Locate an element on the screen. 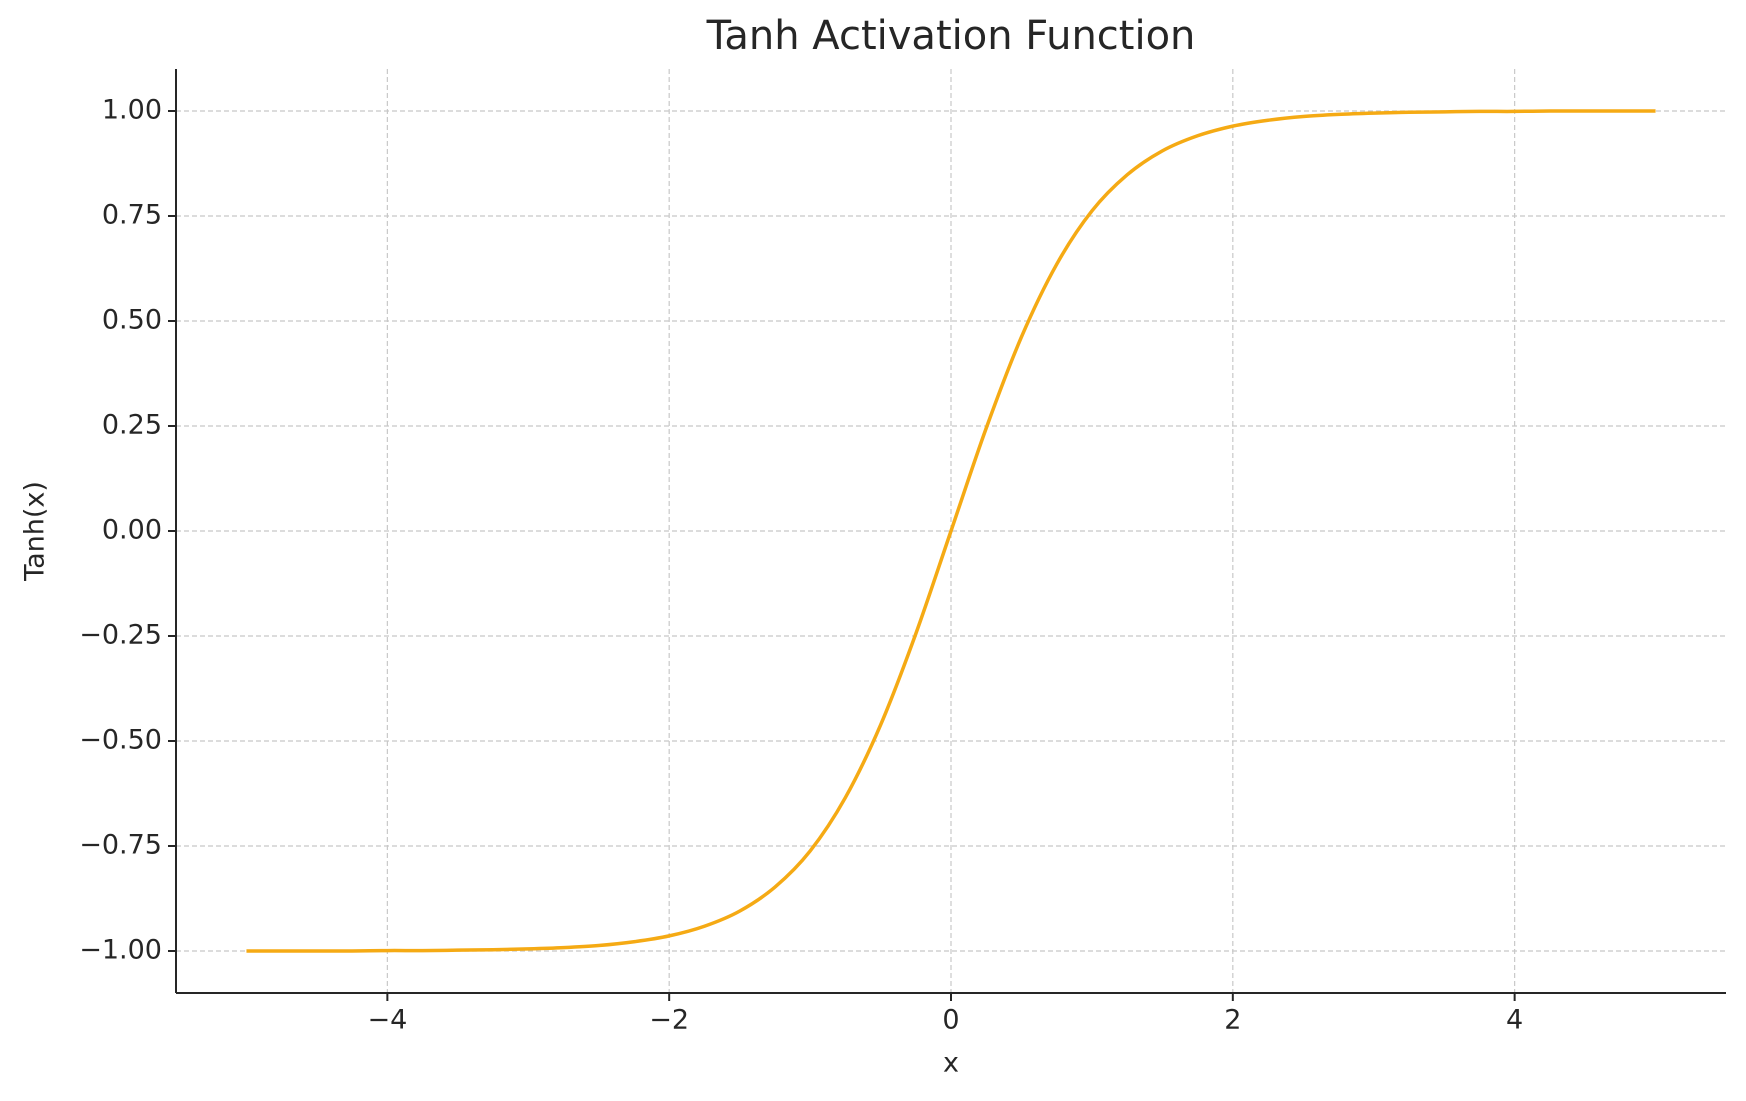 This screenshot has height=1101, width=1746. x-tick-label: −2 is located at coordinates (669, 1020).